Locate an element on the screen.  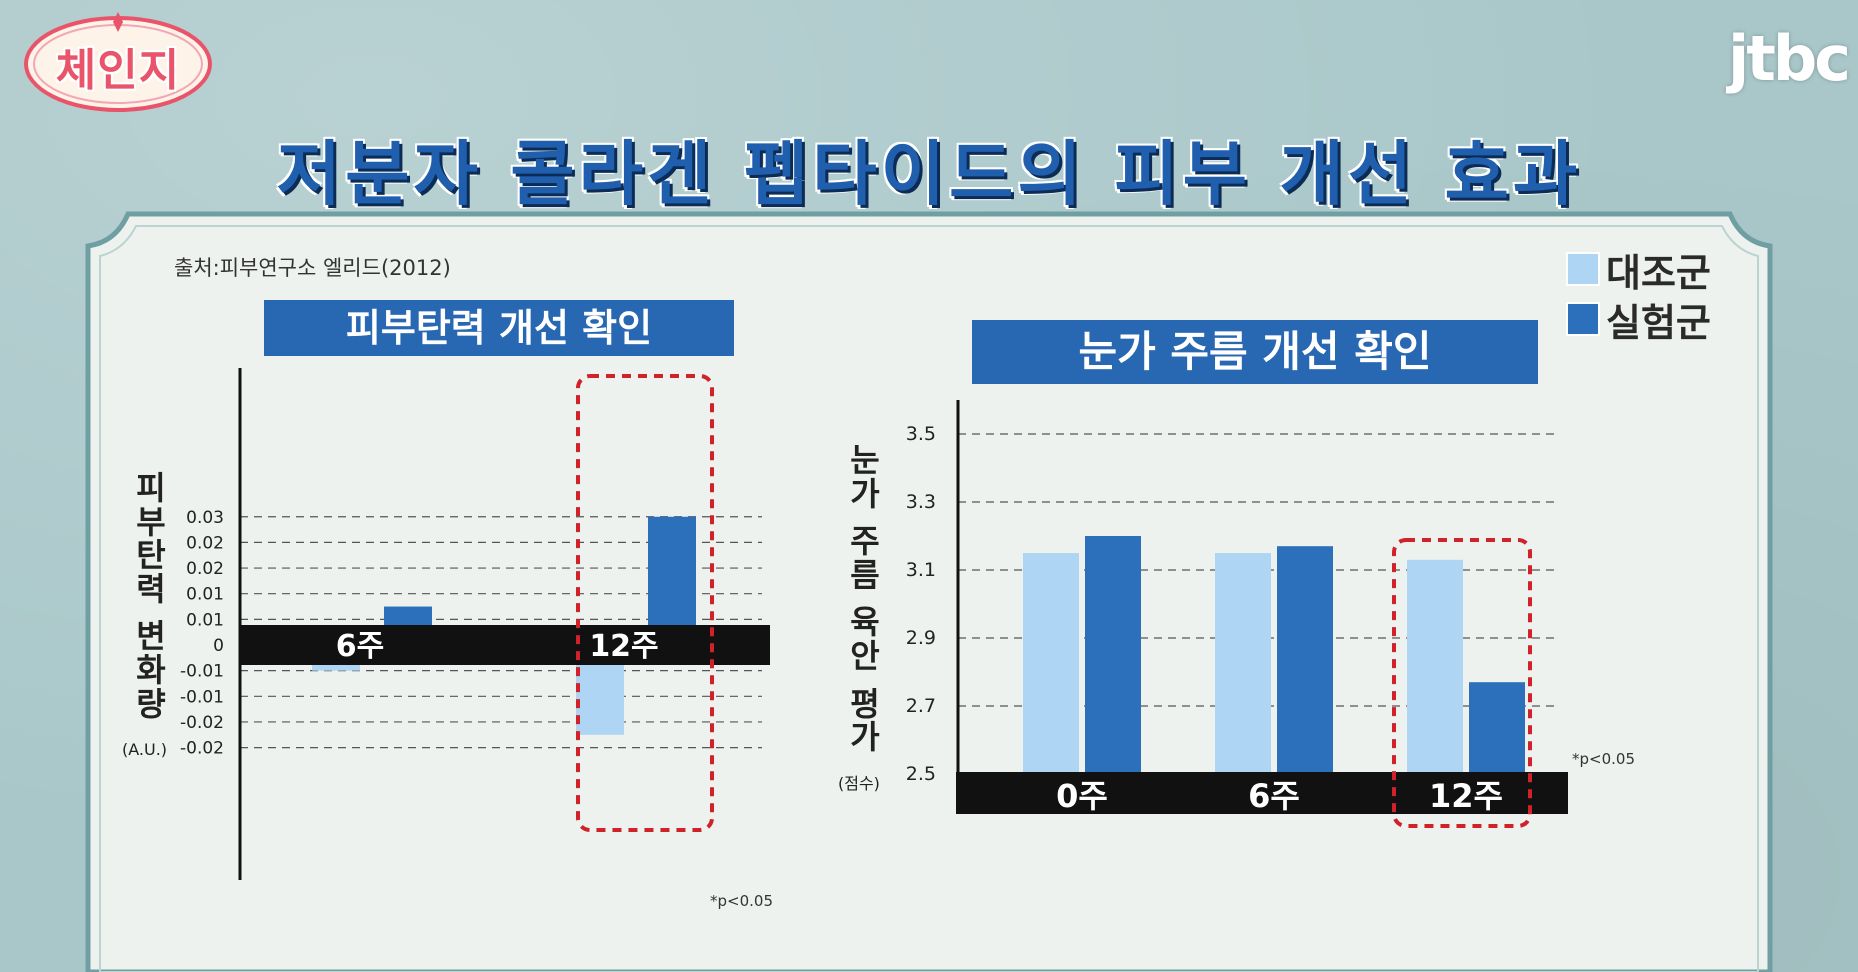
chart2-highlight-box is located at coordinates (1462, 683).